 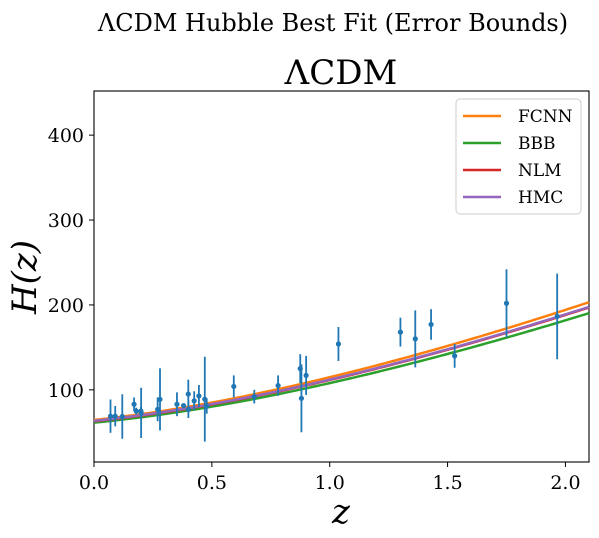 I want to click on x-tick-label: 2.0, so click(x=565, y=483).